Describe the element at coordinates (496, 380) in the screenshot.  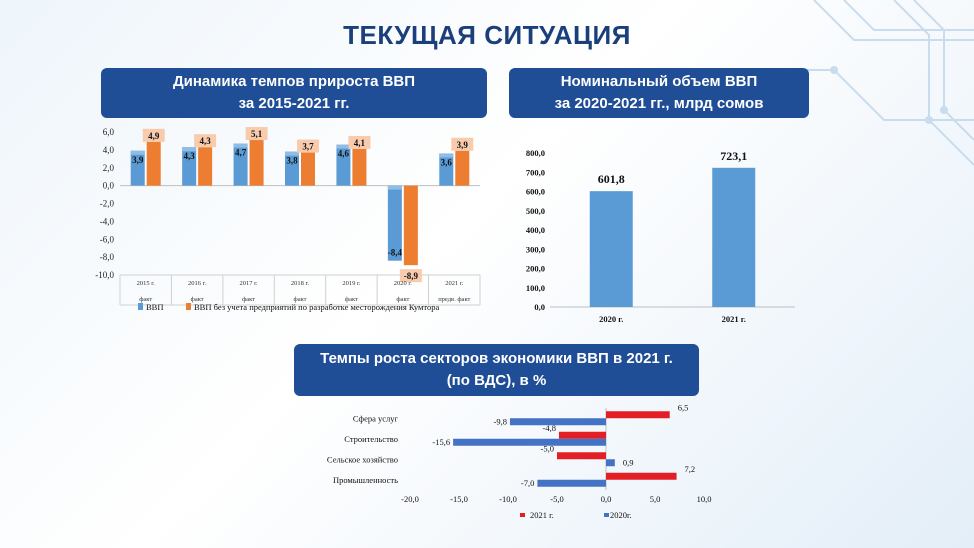
I see `sectors-title-line2: (по ВДС), в %` at that location.